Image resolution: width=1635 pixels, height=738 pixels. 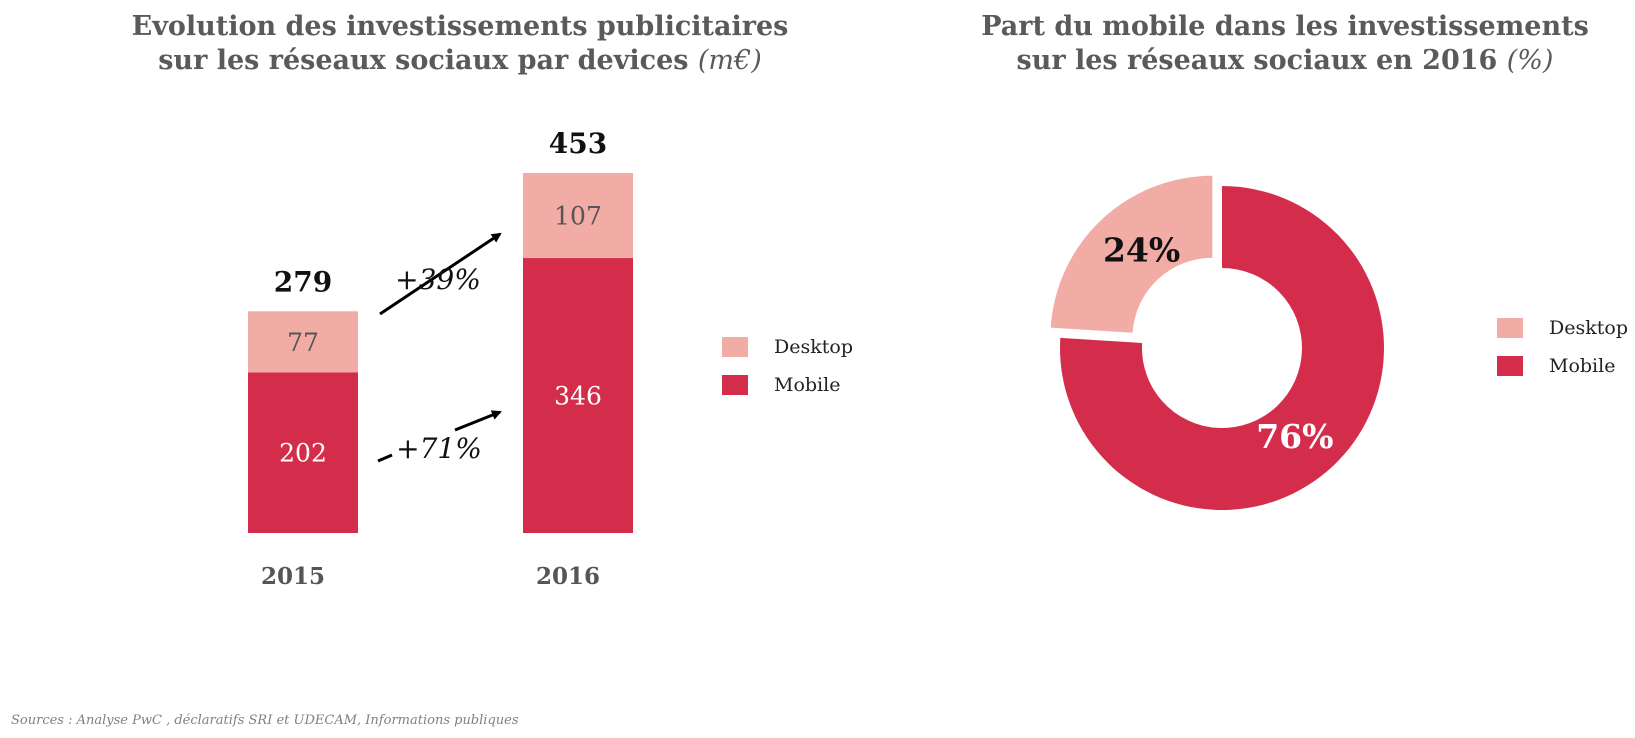 What do you see at coordinates (1285, 26) in the screenshot?
I see `right-title-line1: Part du mobile dans les investissements` at bounding box center [1285, 26].